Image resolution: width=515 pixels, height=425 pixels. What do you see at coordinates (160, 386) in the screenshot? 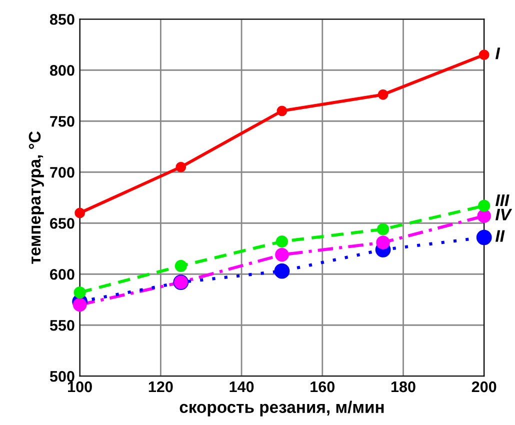
I see `x-tick-label: 120` at bounding box center [160, 386].